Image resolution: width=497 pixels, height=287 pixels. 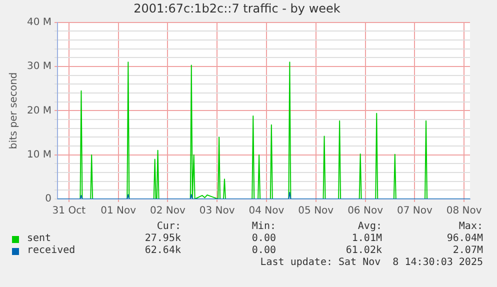 I want to click on text: 61.02k, so click(x=363, y=251).